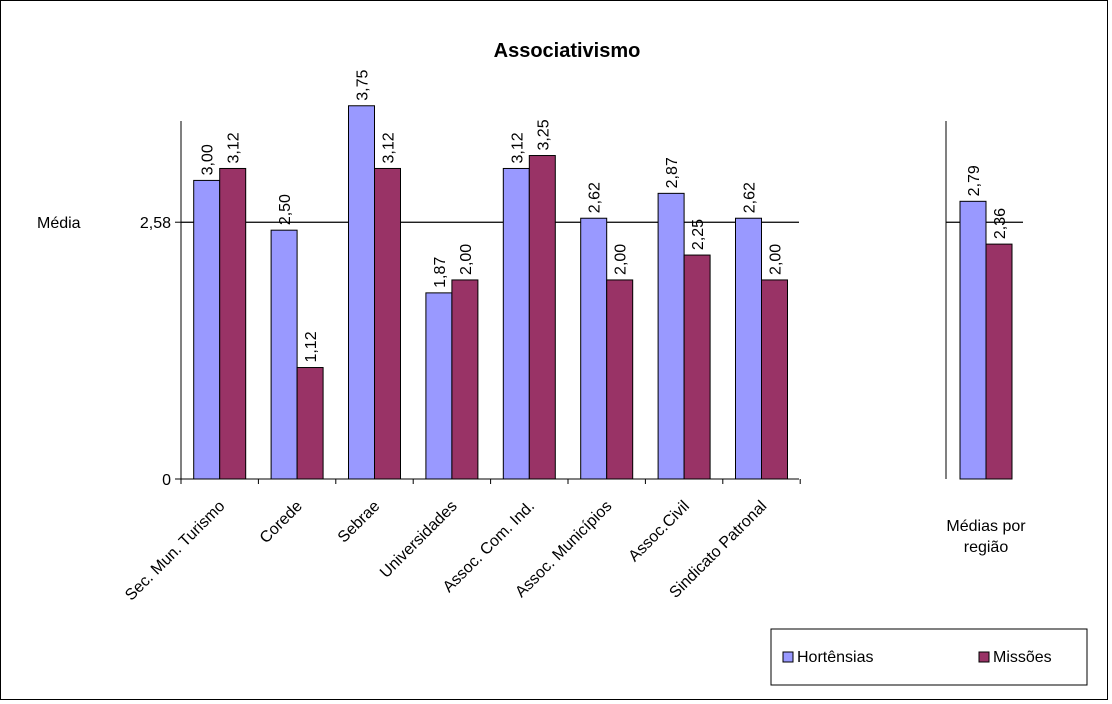 Image resolution: width=1112 pixels, height=704 pixels. Describe the element at coordinates (361, 292) in the screenshot. I see `bar-hortensias-sebrae` at that location.